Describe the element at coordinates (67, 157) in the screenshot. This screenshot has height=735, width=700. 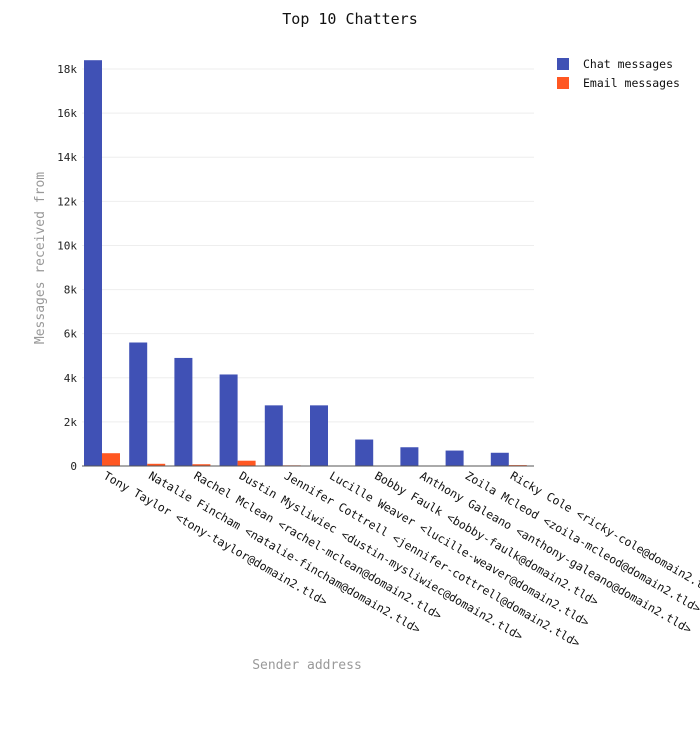
I see `y-tick-label: 14k` at that location.